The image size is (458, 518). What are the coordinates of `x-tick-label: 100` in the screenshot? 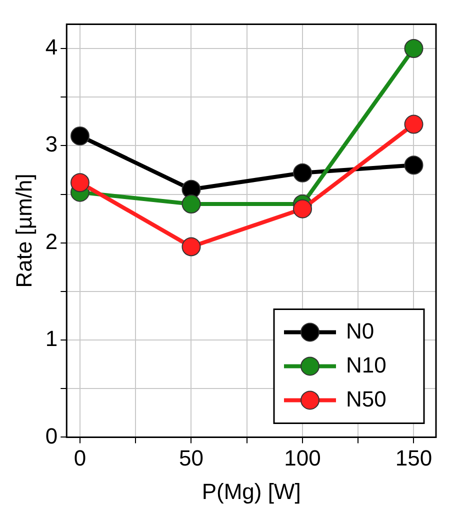 It's located at (302, 457).